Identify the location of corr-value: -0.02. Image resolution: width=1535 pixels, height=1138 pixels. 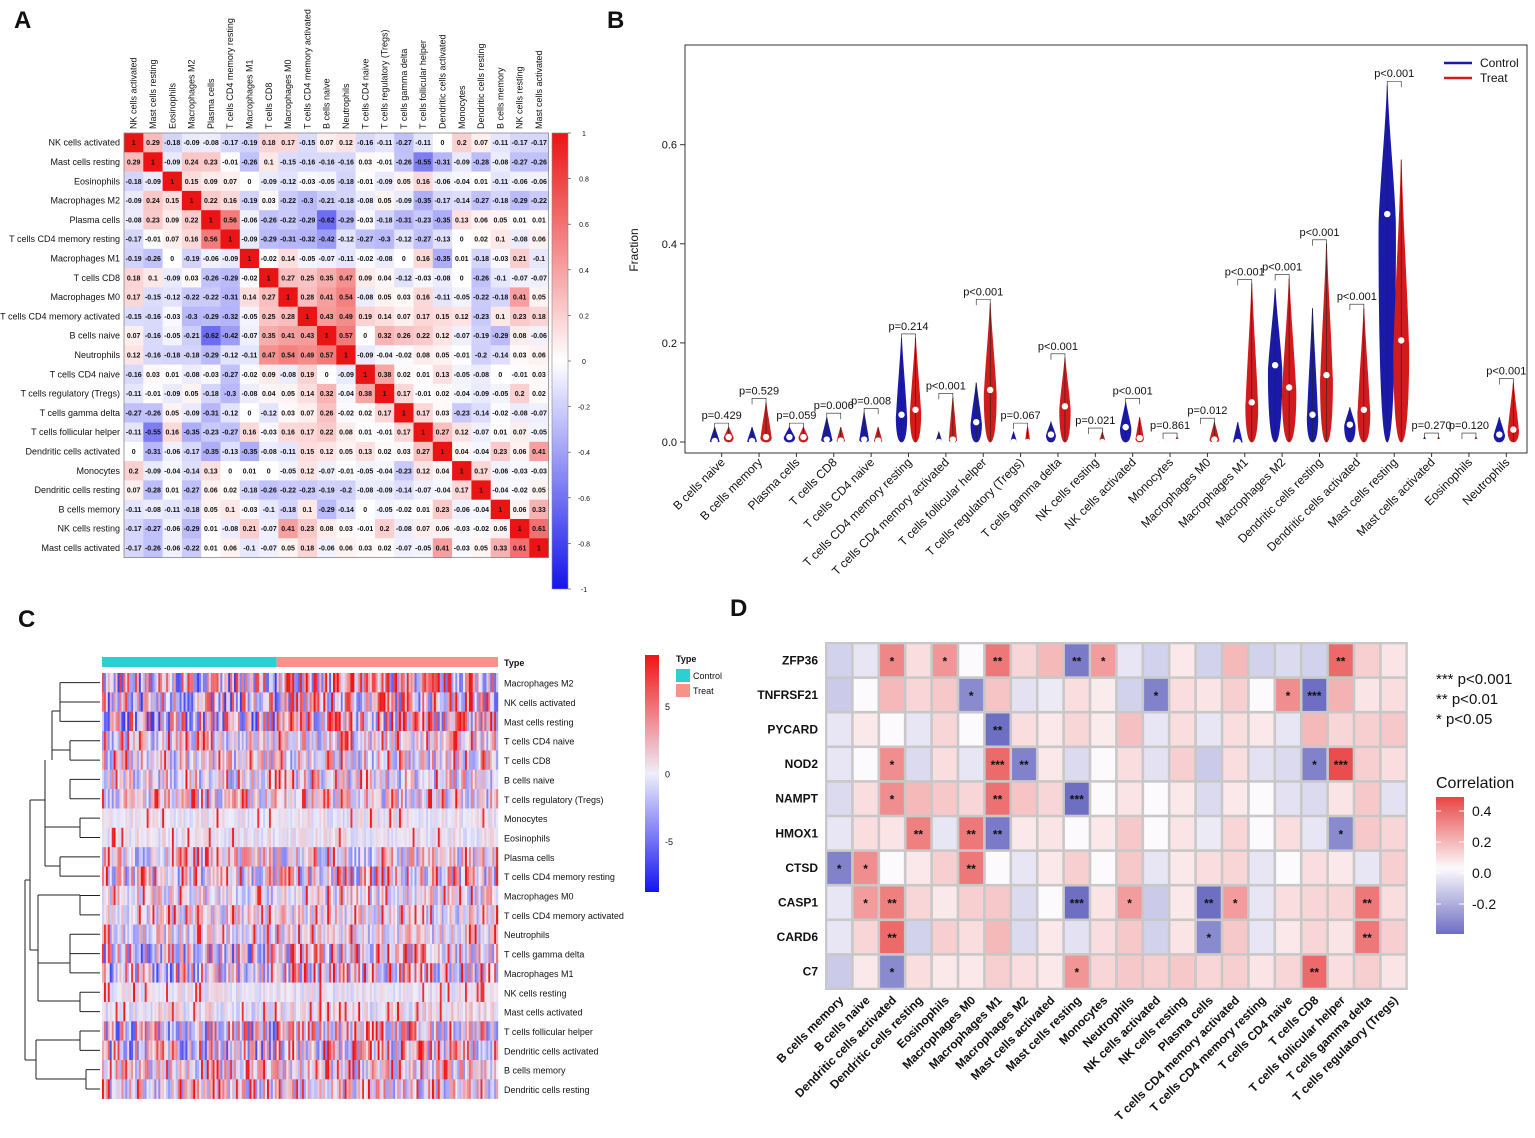
(269, 259).